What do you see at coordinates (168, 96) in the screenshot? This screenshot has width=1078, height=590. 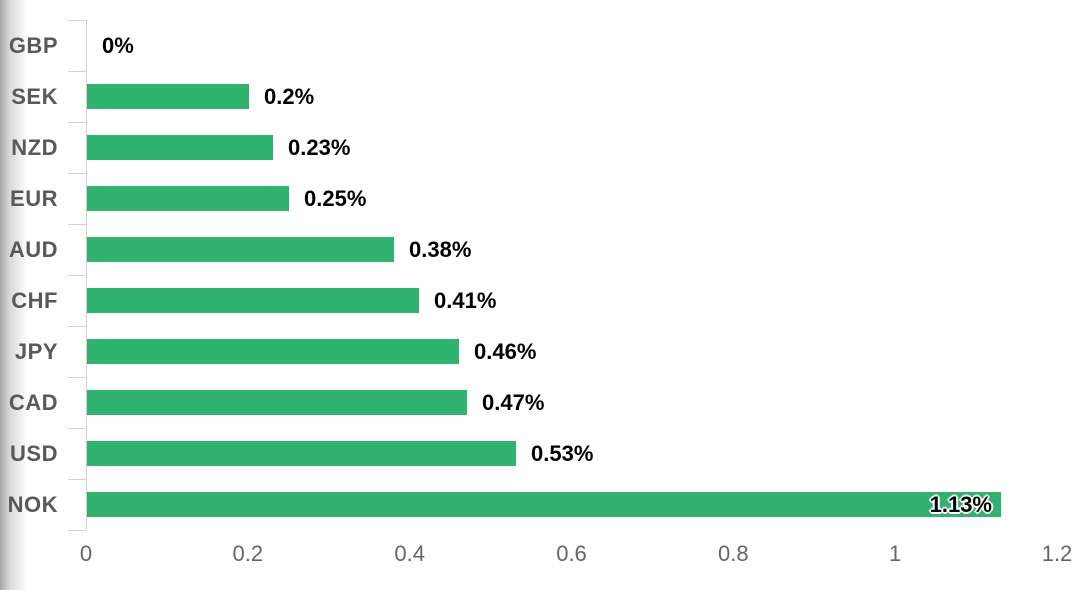 I see `bar-sek` at bounding box center [168, 96].